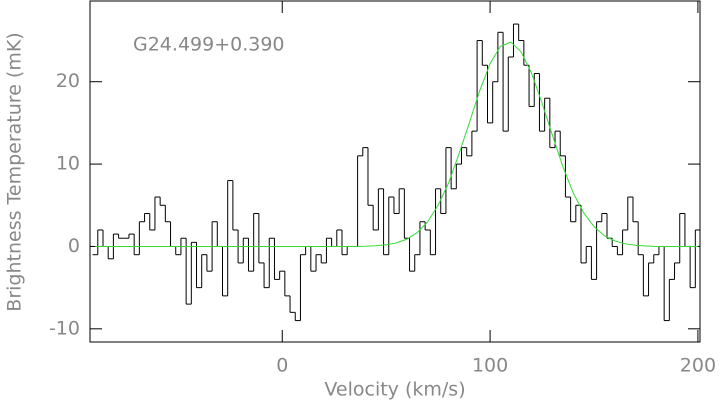 This screenshot has width=721, height=404. I want to click on x-tick-label: 100, so click(490, 366).